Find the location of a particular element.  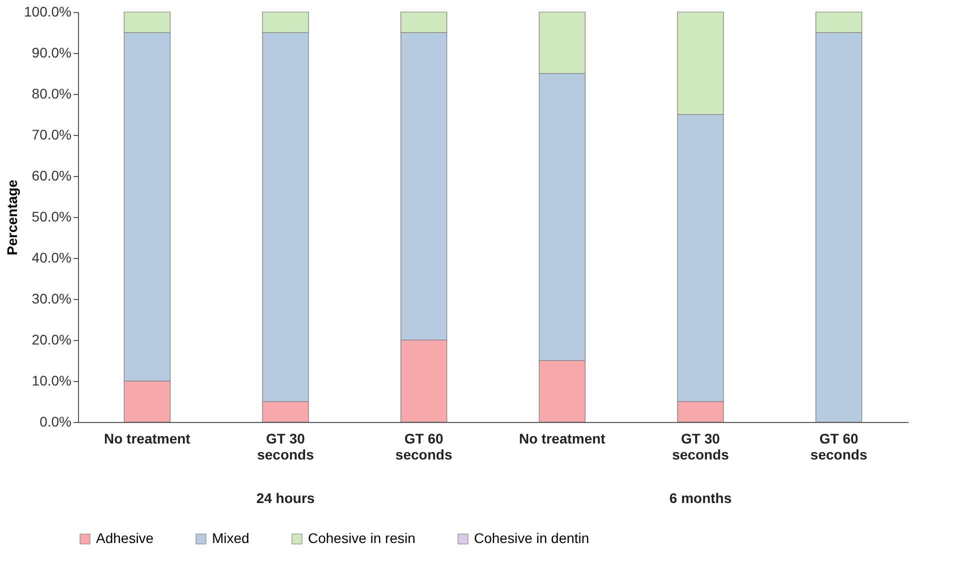

text: 6 months is located at coordinates (700, 498).